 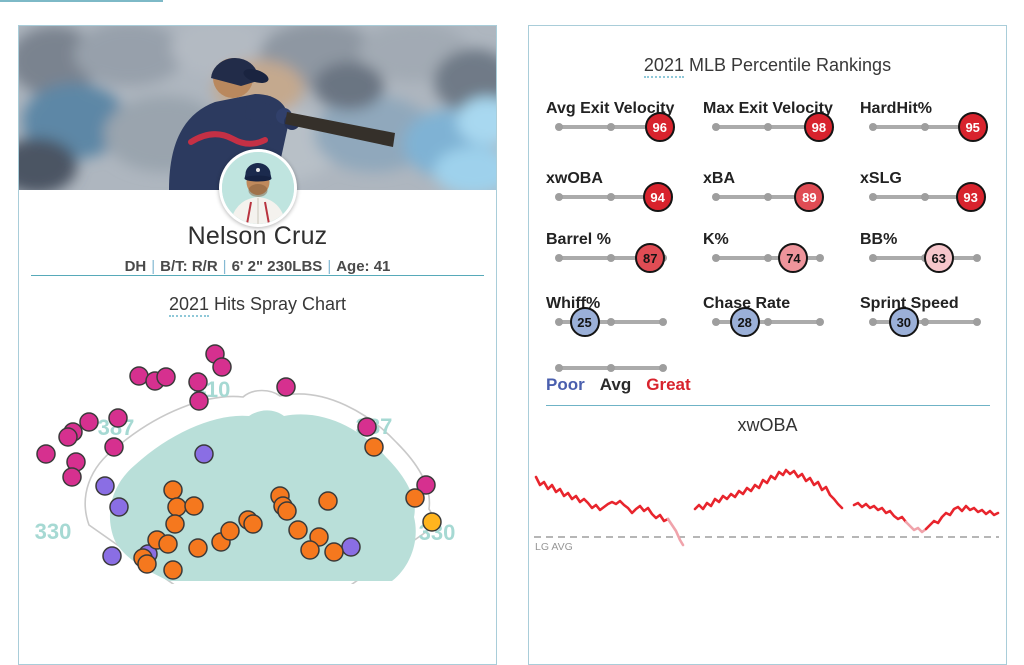 I want to click on percentile-track: 30, so click(x=925, y=322).